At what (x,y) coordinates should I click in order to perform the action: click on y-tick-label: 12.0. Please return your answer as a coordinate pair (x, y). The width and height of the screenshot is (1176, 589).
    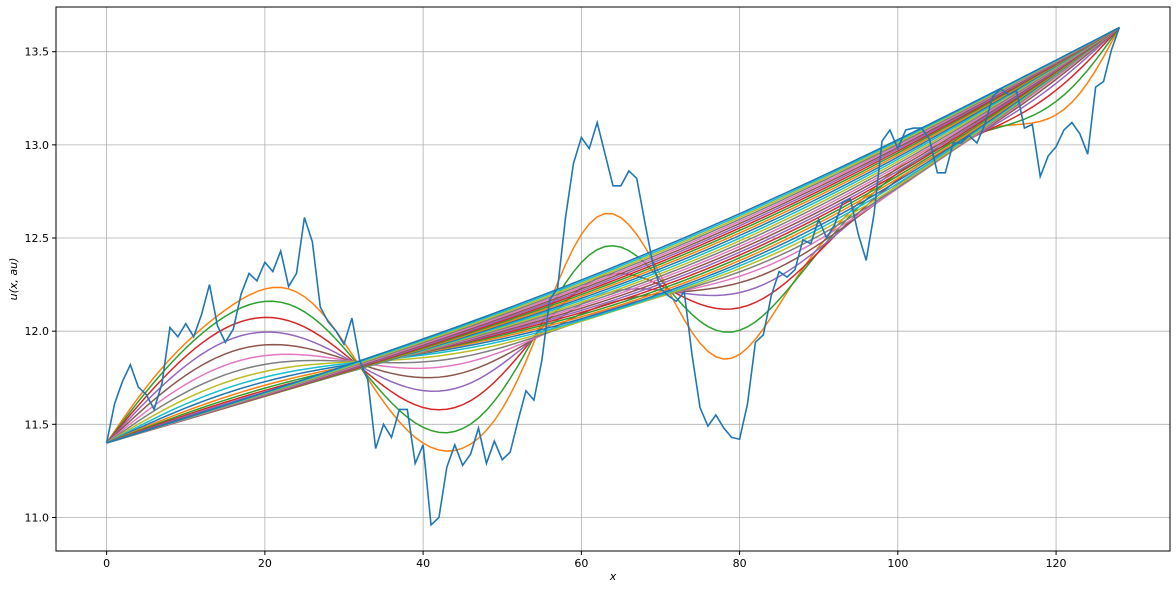
    Looking at the image, I should click on (37, 331).